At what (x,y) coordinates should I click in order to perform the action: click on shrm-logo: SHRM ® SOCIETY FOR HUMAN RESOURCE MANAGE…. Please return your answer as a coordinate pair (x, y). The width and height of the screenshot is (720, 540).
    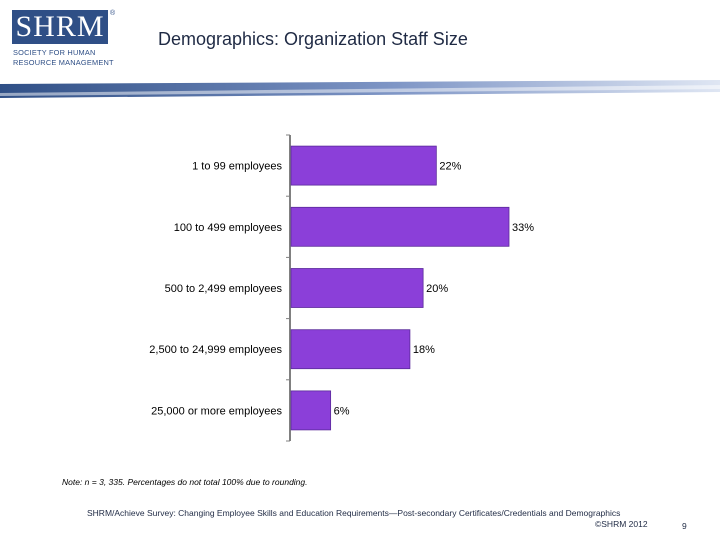
    Looking at the image, I should click on (64, 43).